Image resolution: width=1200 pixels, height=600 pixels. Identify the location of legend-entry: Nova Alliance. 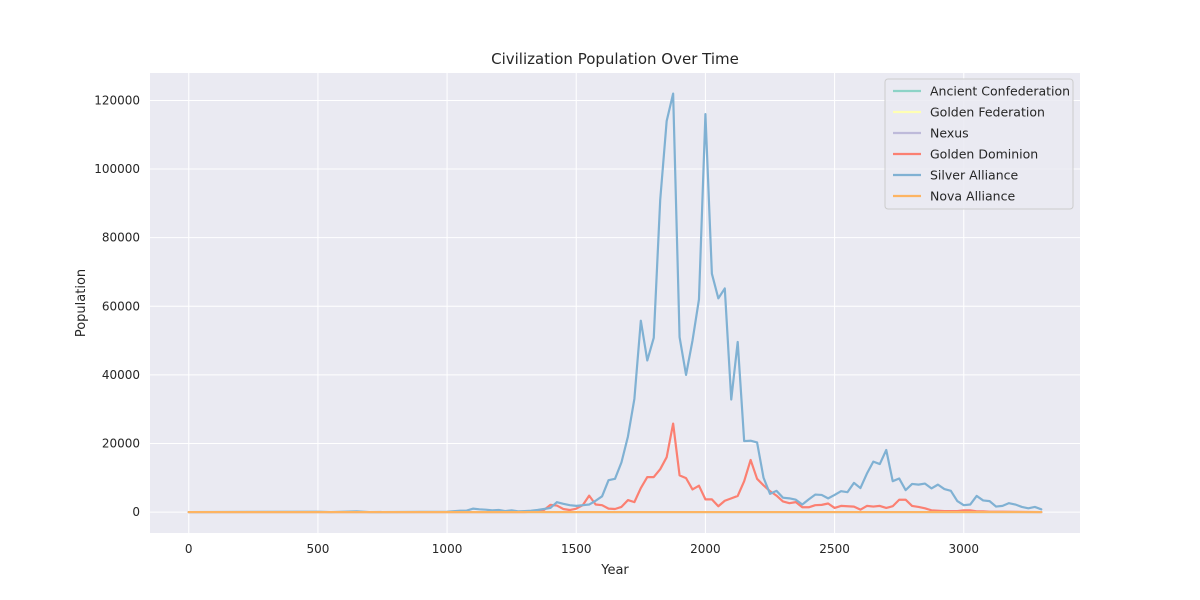
(972, 196).